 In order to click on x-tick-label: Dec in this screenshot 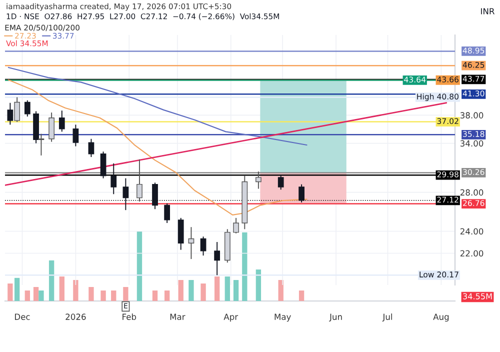, I will do `click(22, 317)`.